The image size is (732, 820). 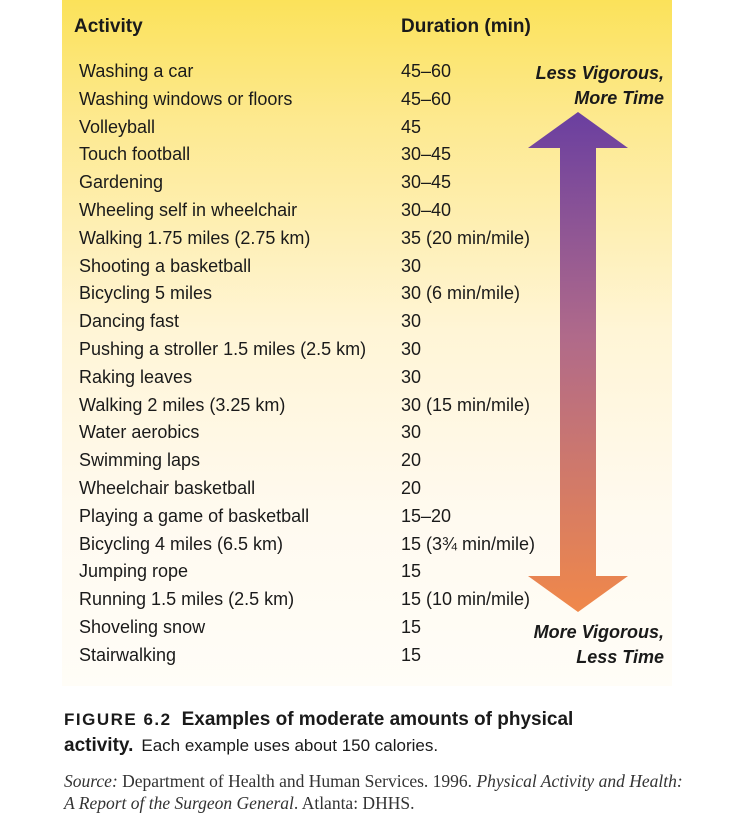 What do you see at coordinates (188, 210) in the screenshot?
I see `activity-name: Wheeling self in wheelchair` at bounding box center [188, 210].